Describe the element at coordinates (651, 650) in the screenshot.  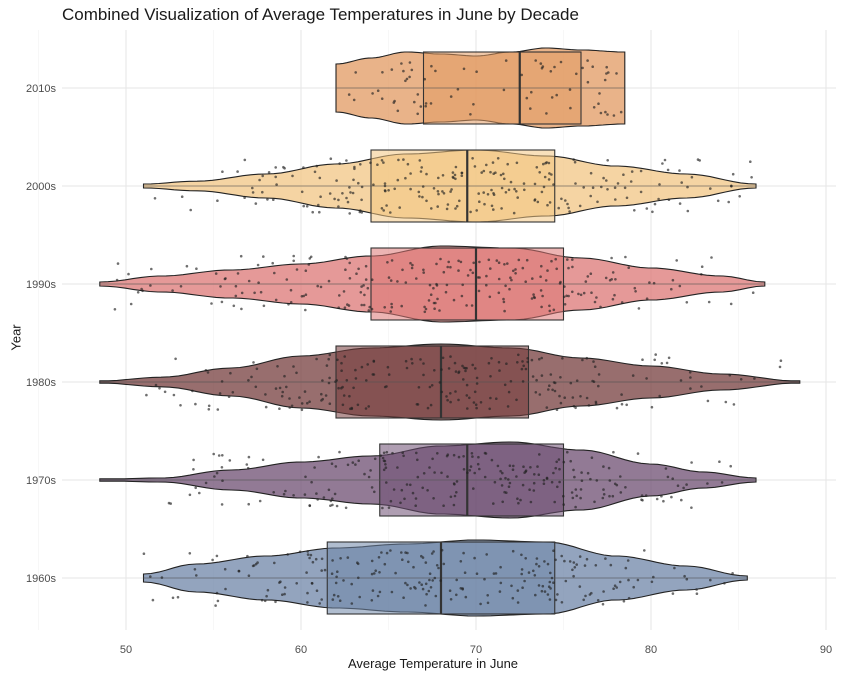
I see `x-tick-label: 80` at that location.